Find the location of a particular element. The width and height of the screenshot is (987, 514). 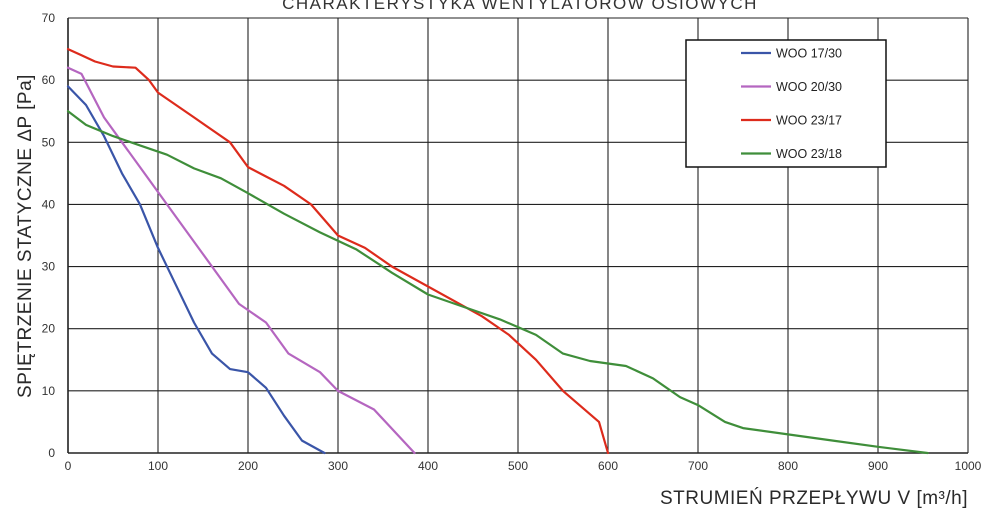

y-tick-label: 20 is located at coordinates (49, 329).